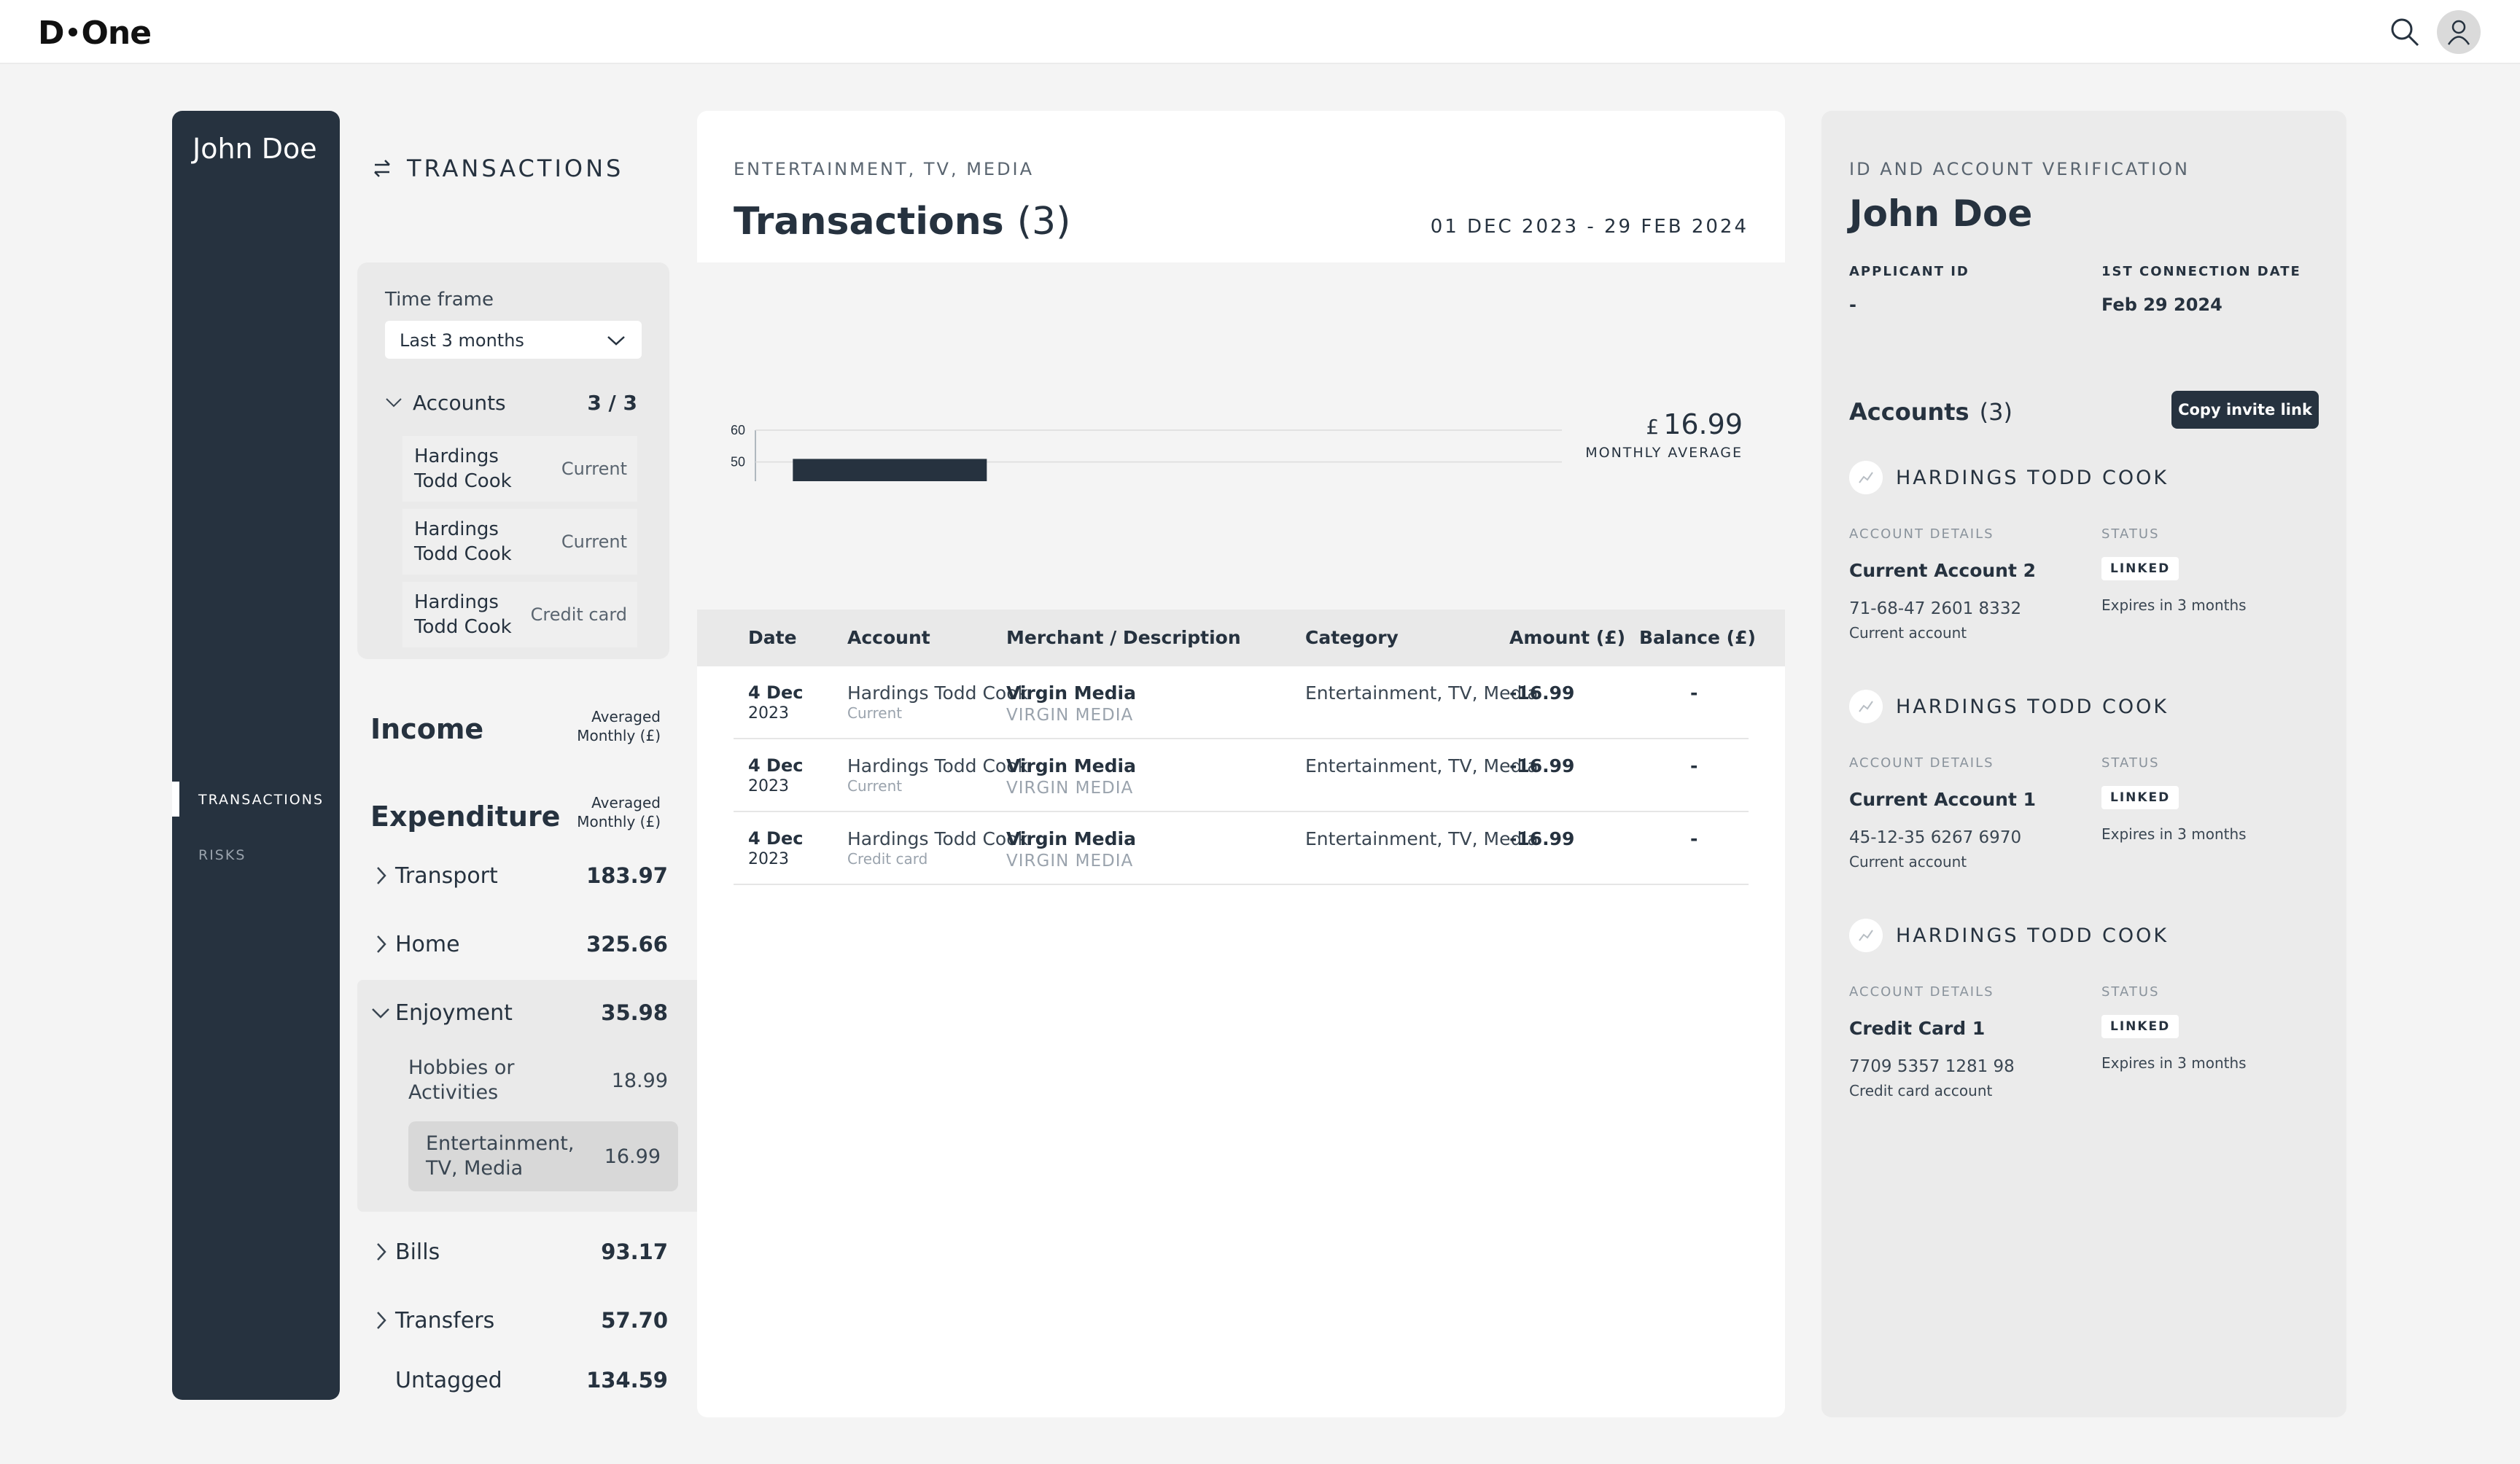 Image resolution: width=2520 pixels, height=1464 pixels. I want to click on income-avg-label: Averaged Monthly (£), so click(619, 726).